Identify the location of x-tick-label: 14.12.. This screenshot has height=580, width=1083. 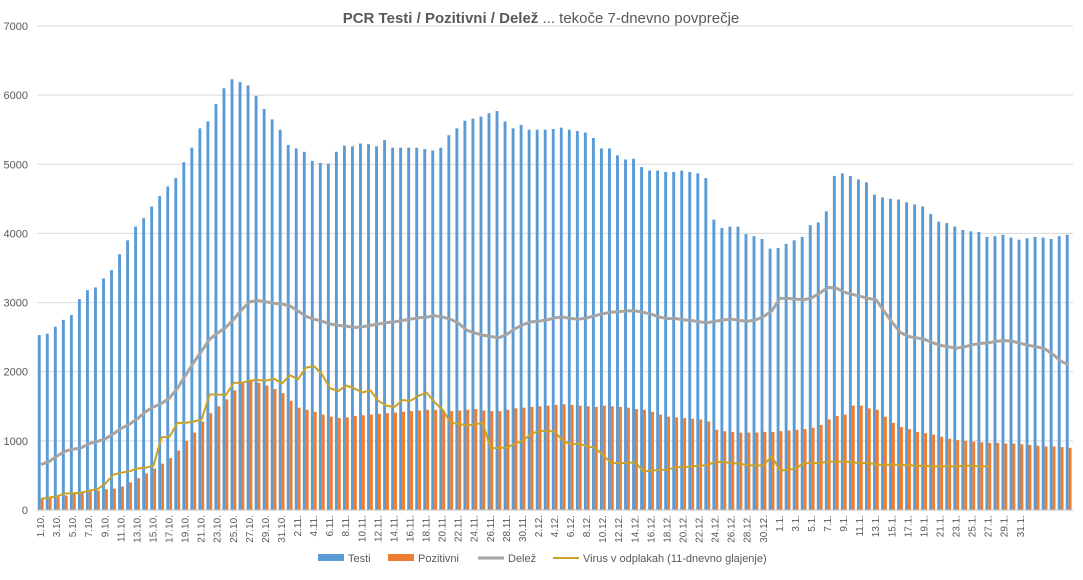
(635, 529).